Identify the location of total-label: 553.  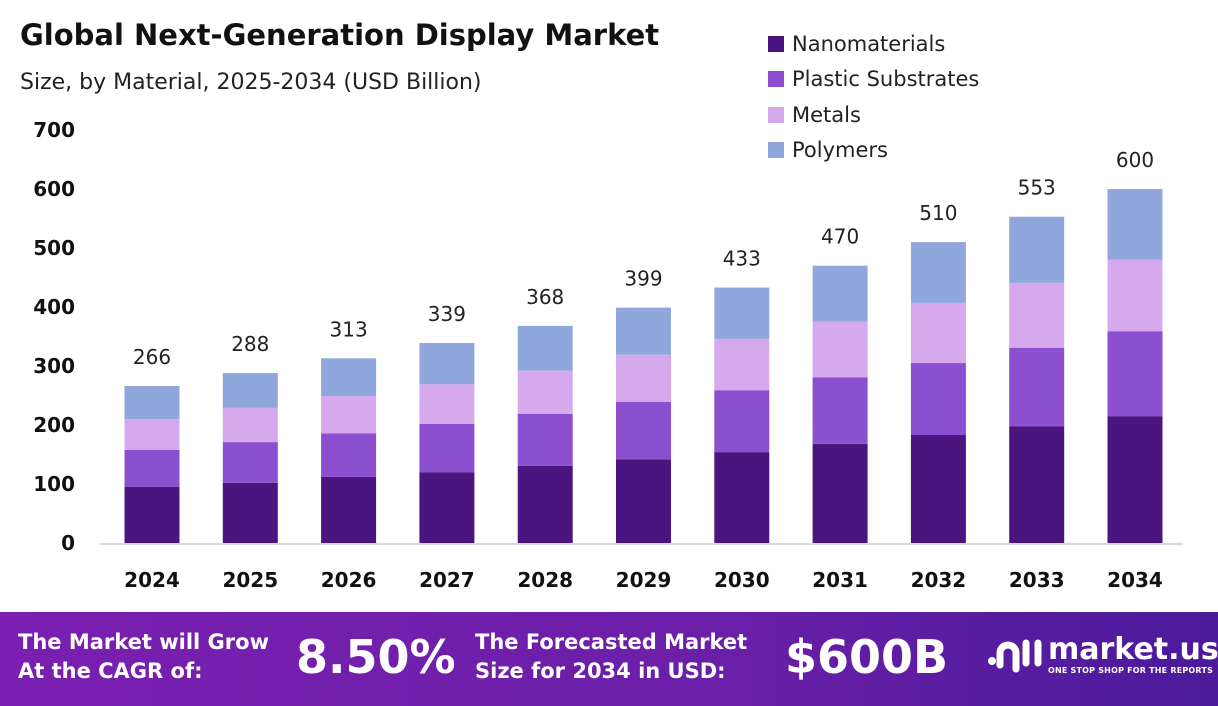
(1037, 188).